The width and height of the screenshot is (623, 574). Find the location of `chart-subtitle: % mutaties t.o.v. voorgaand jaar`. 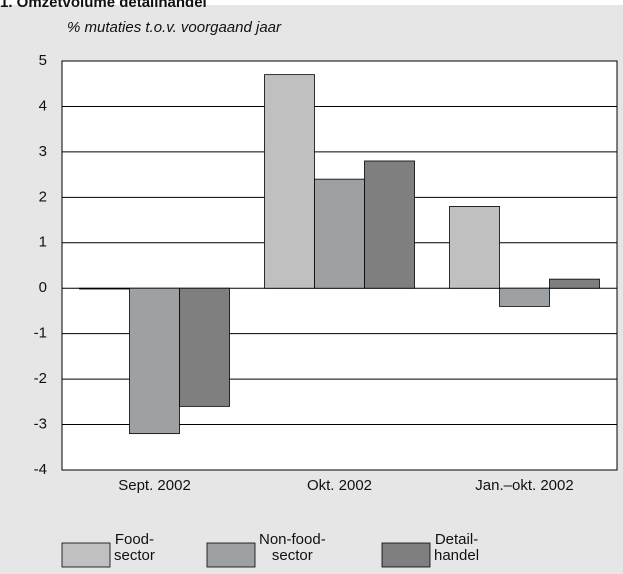

chart-subtitle: % mutaties t.o.v. voorgaand jaar is located at coordinates (174, 27).